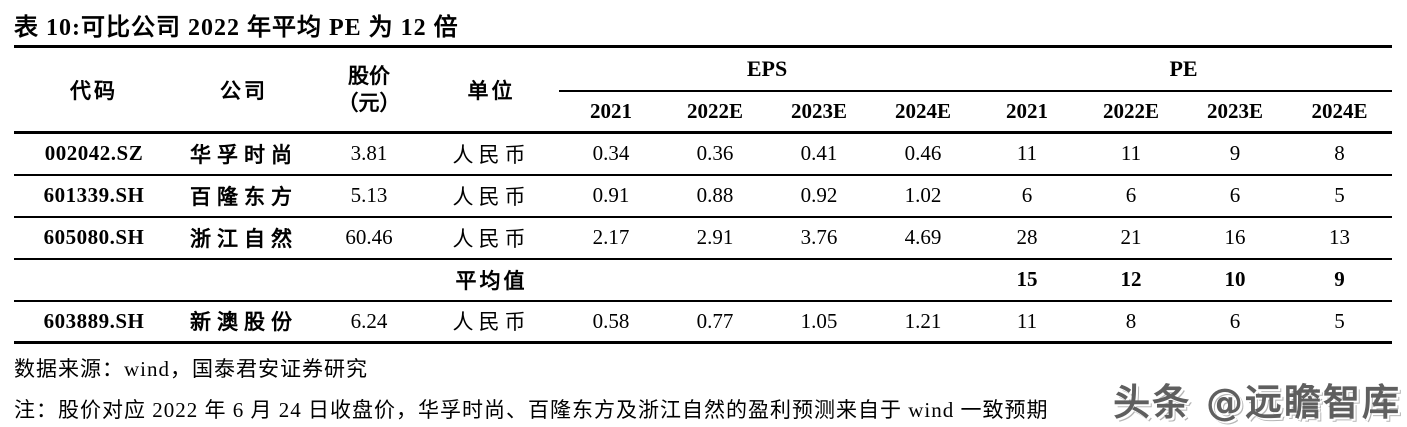  What do you see at coordinates (244, 154) in the screenshot?
I see `cell-company: 华孚时尚` at bounding box center [244, 154].